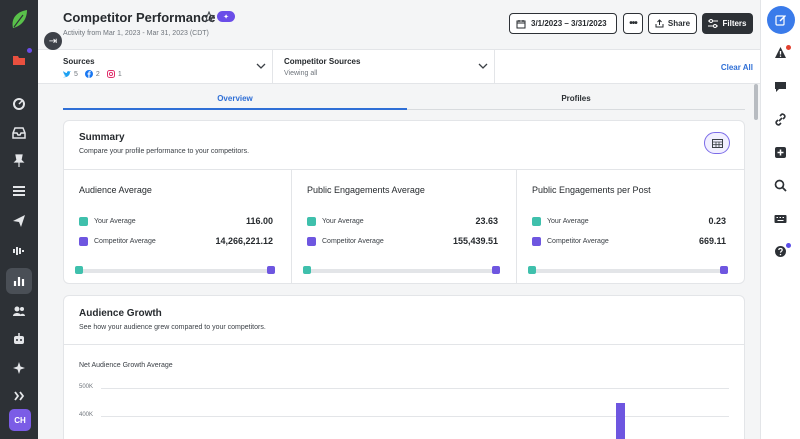 The height and width of the screenshot is (439, 800). I want to click on your-average-row: Your Average 116.00, so click(176, 221).